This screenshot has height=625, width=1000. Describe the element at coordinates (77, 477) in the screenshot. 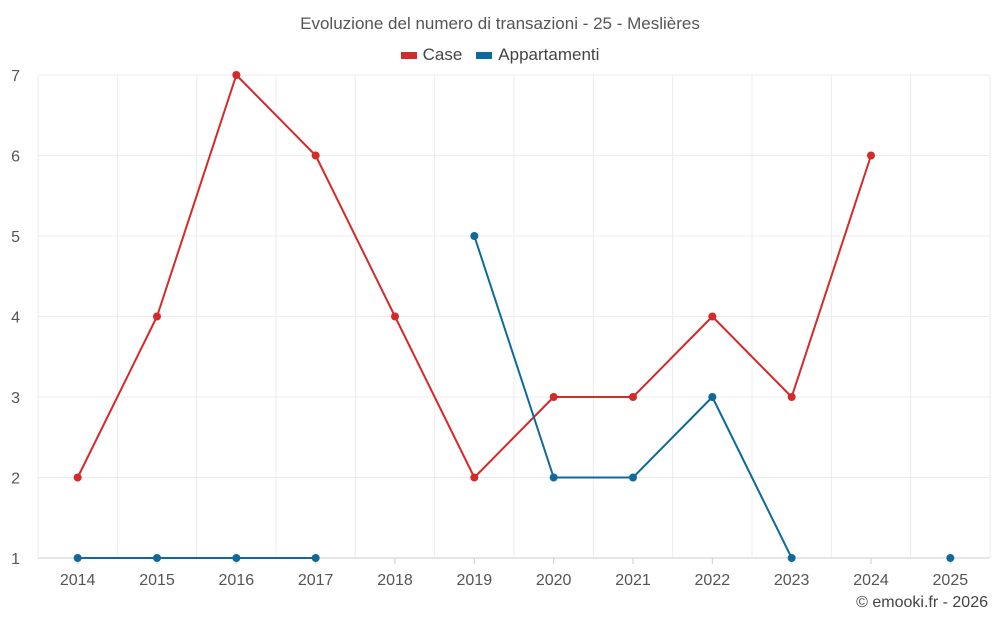

I see `data-point-case-2014` at that location.